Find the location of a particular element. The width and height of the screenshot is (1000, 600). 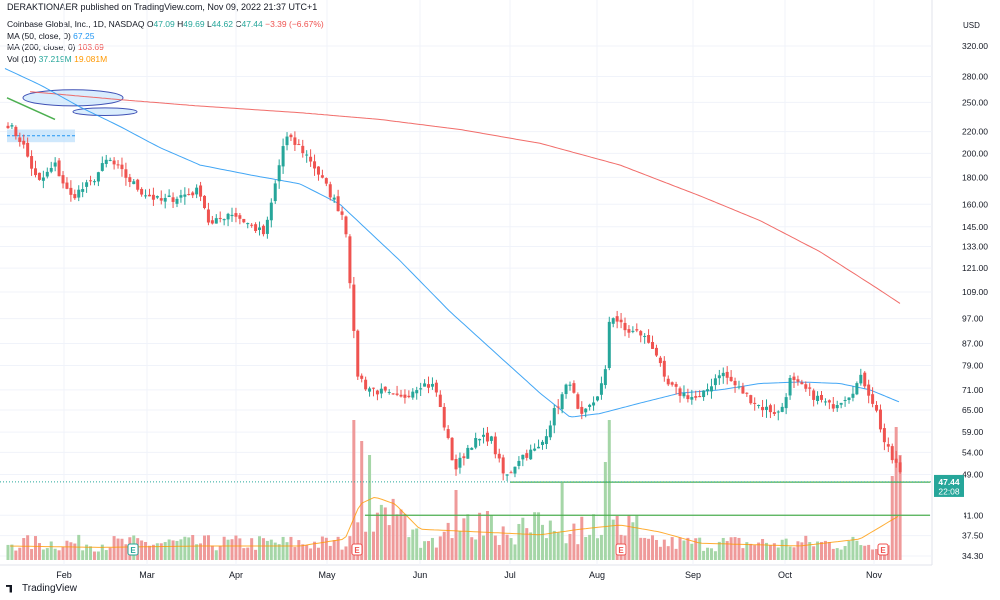

earnings-marker-box is located at coordinates (357, 549).